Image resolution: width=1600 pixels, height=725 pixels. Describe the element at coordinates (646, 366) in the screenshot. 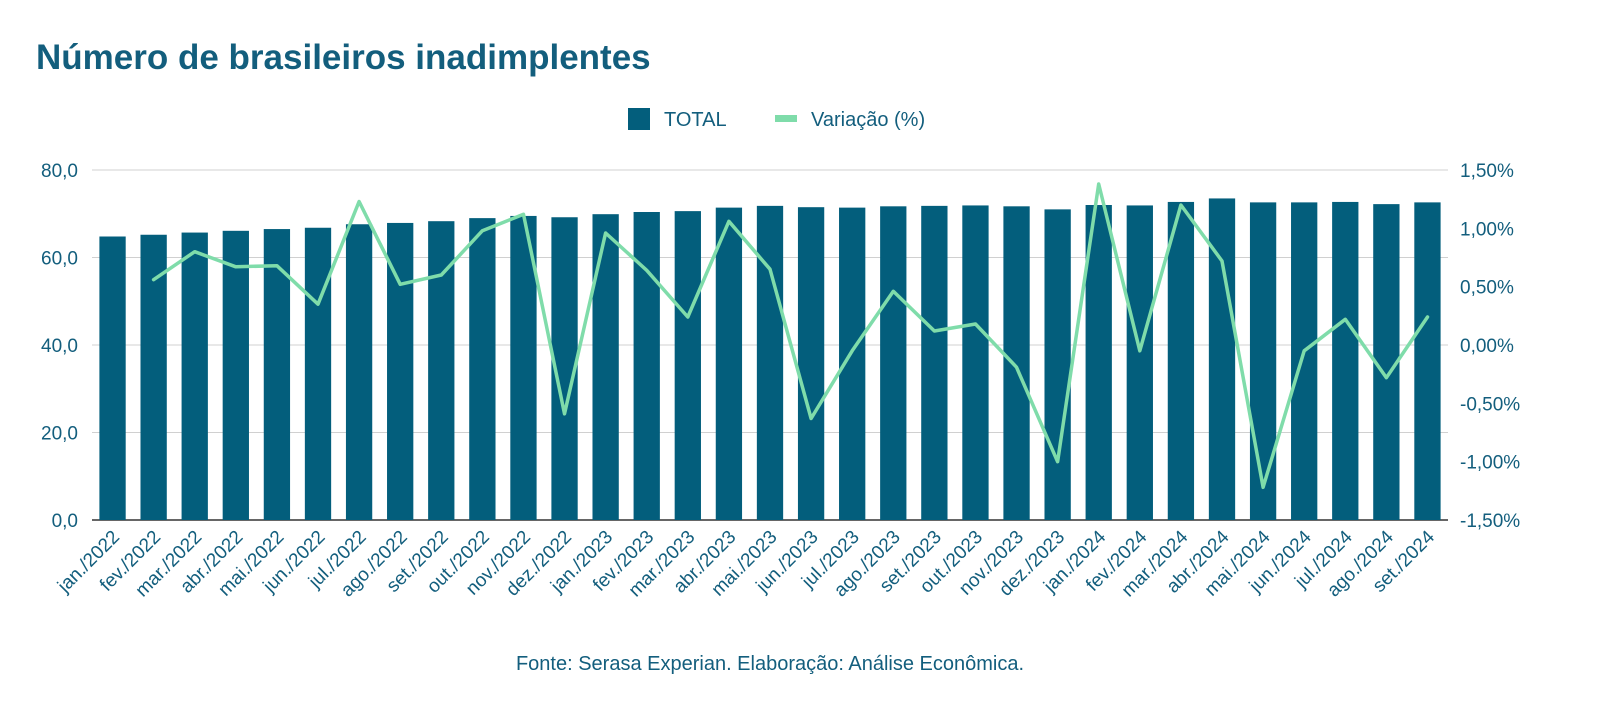

I see `bar-fev./2023` at that location.